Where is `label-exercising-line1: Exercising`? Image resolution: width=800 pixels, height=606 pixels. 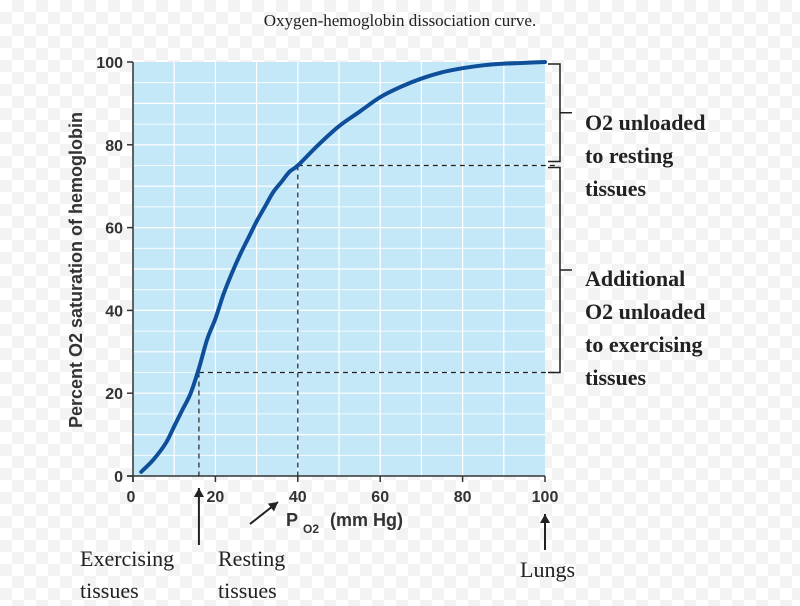
label-exercising-line1: Exercising is located at coordinates (127, 558).